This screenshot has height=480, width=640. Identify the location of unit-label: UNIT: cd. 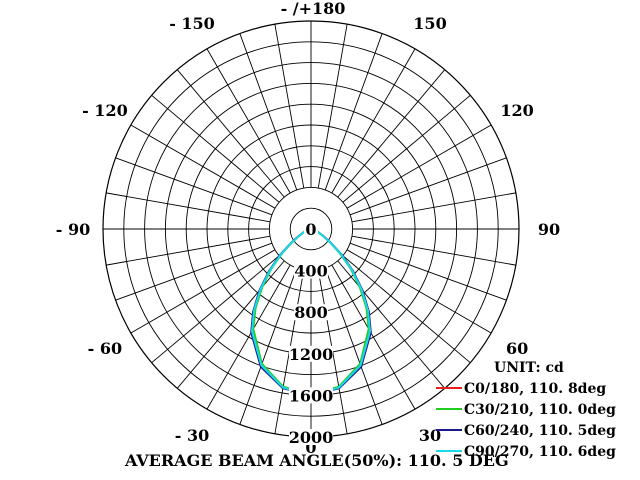
(529, 368).